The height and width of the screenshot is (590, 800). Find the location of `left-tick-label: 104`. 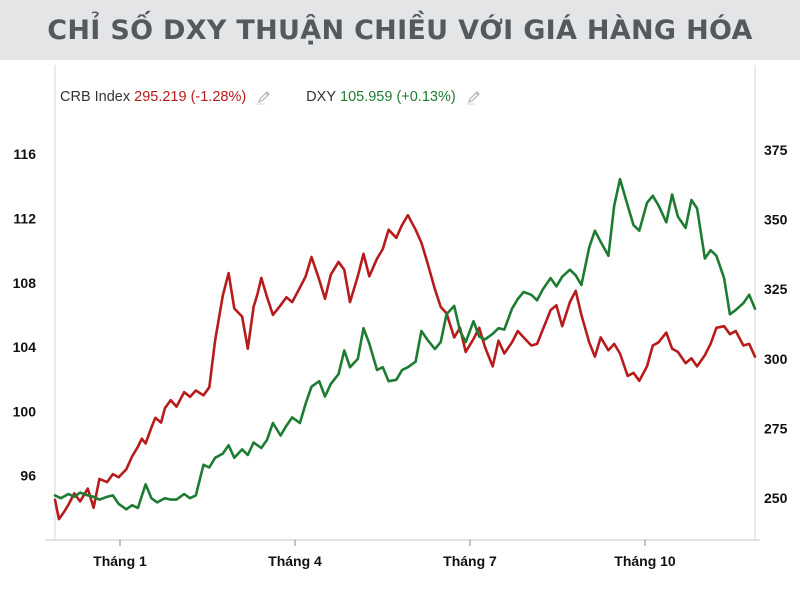

left-tick-label: 104 is located at coordinates (25, 347).